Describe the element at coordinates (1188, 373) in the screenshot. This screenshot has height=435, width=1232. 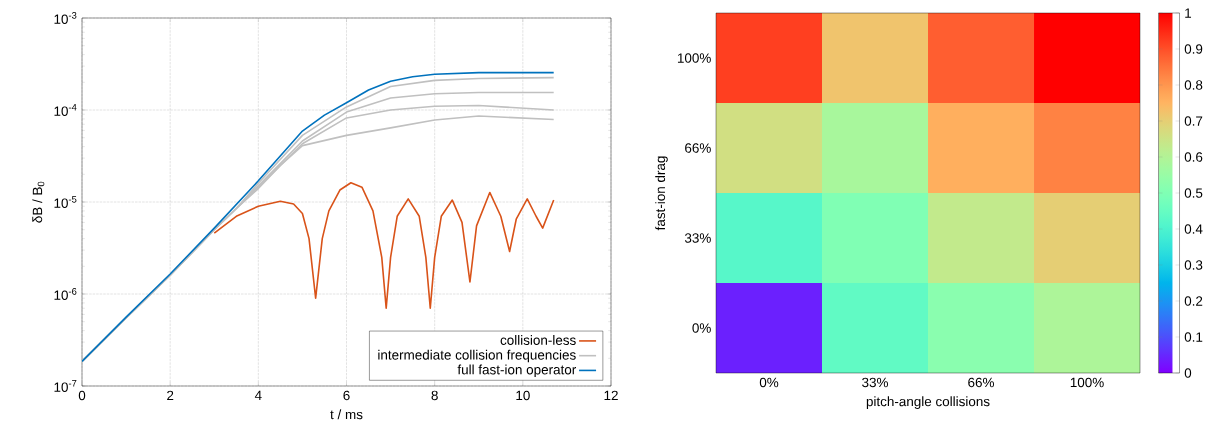
I see `color-bar-label: 0` at that location.